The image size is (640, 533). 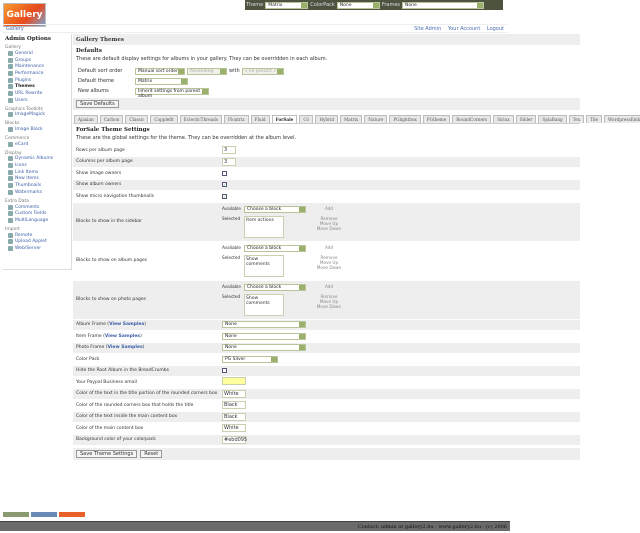 I want to click on tab-classic: Classic, so click(x=137, y=119).